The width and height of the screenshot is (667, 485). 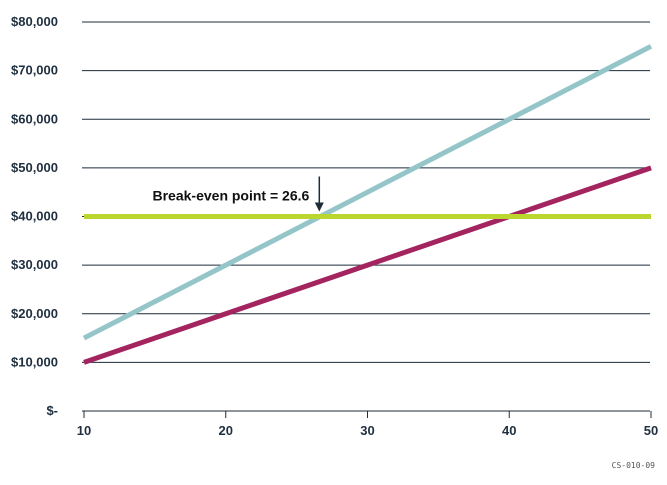 What do you see at coordinates (52, 410) in the screenshot?
I see `y-tick-label: $-` at bounding box center [52, 410].